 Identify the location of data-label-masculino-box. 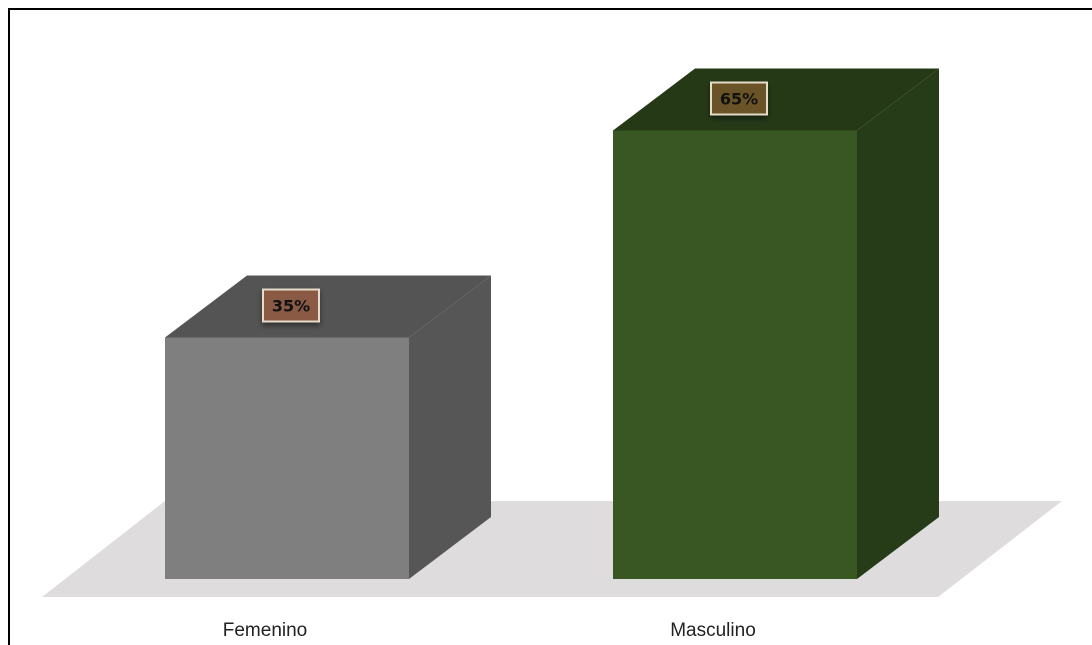
(739, 98).